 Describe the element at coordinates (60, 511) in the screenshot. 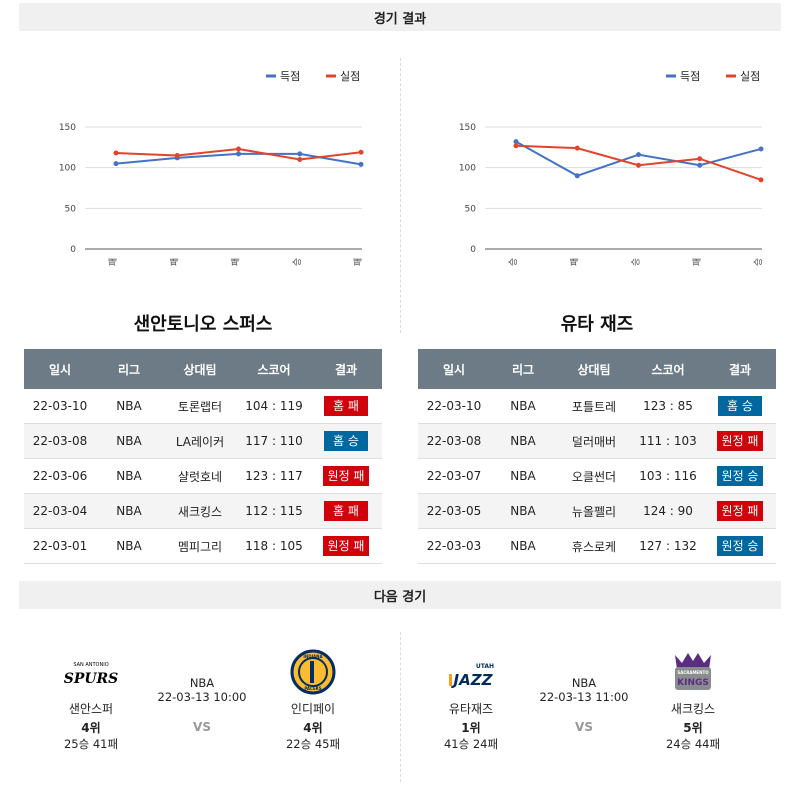

I see `row-date: 22-03-04` at that location.